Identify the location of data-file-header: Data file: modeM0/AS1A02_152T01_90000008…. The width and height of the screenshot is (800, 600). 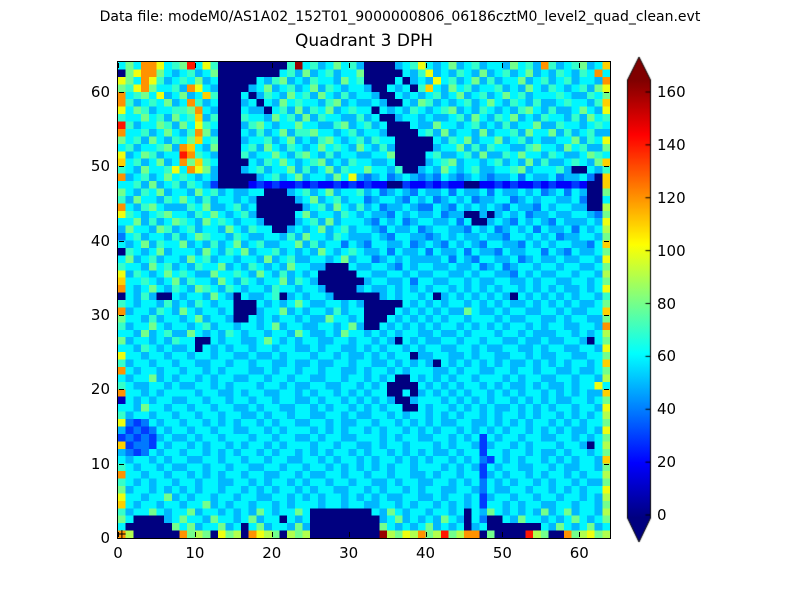
(400, 17).